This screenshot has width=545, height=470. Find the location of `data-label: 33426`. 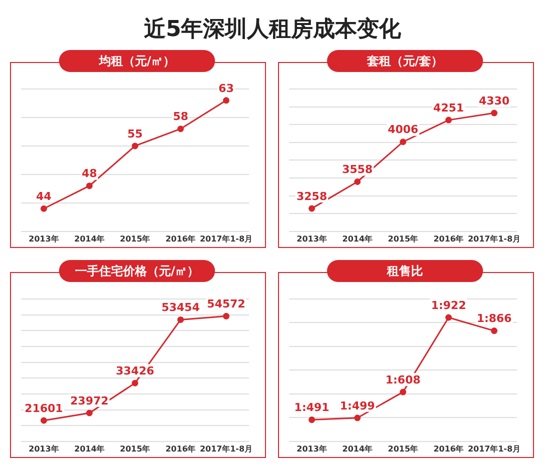

data-label: 33426 is located at coordinates (135, 371).